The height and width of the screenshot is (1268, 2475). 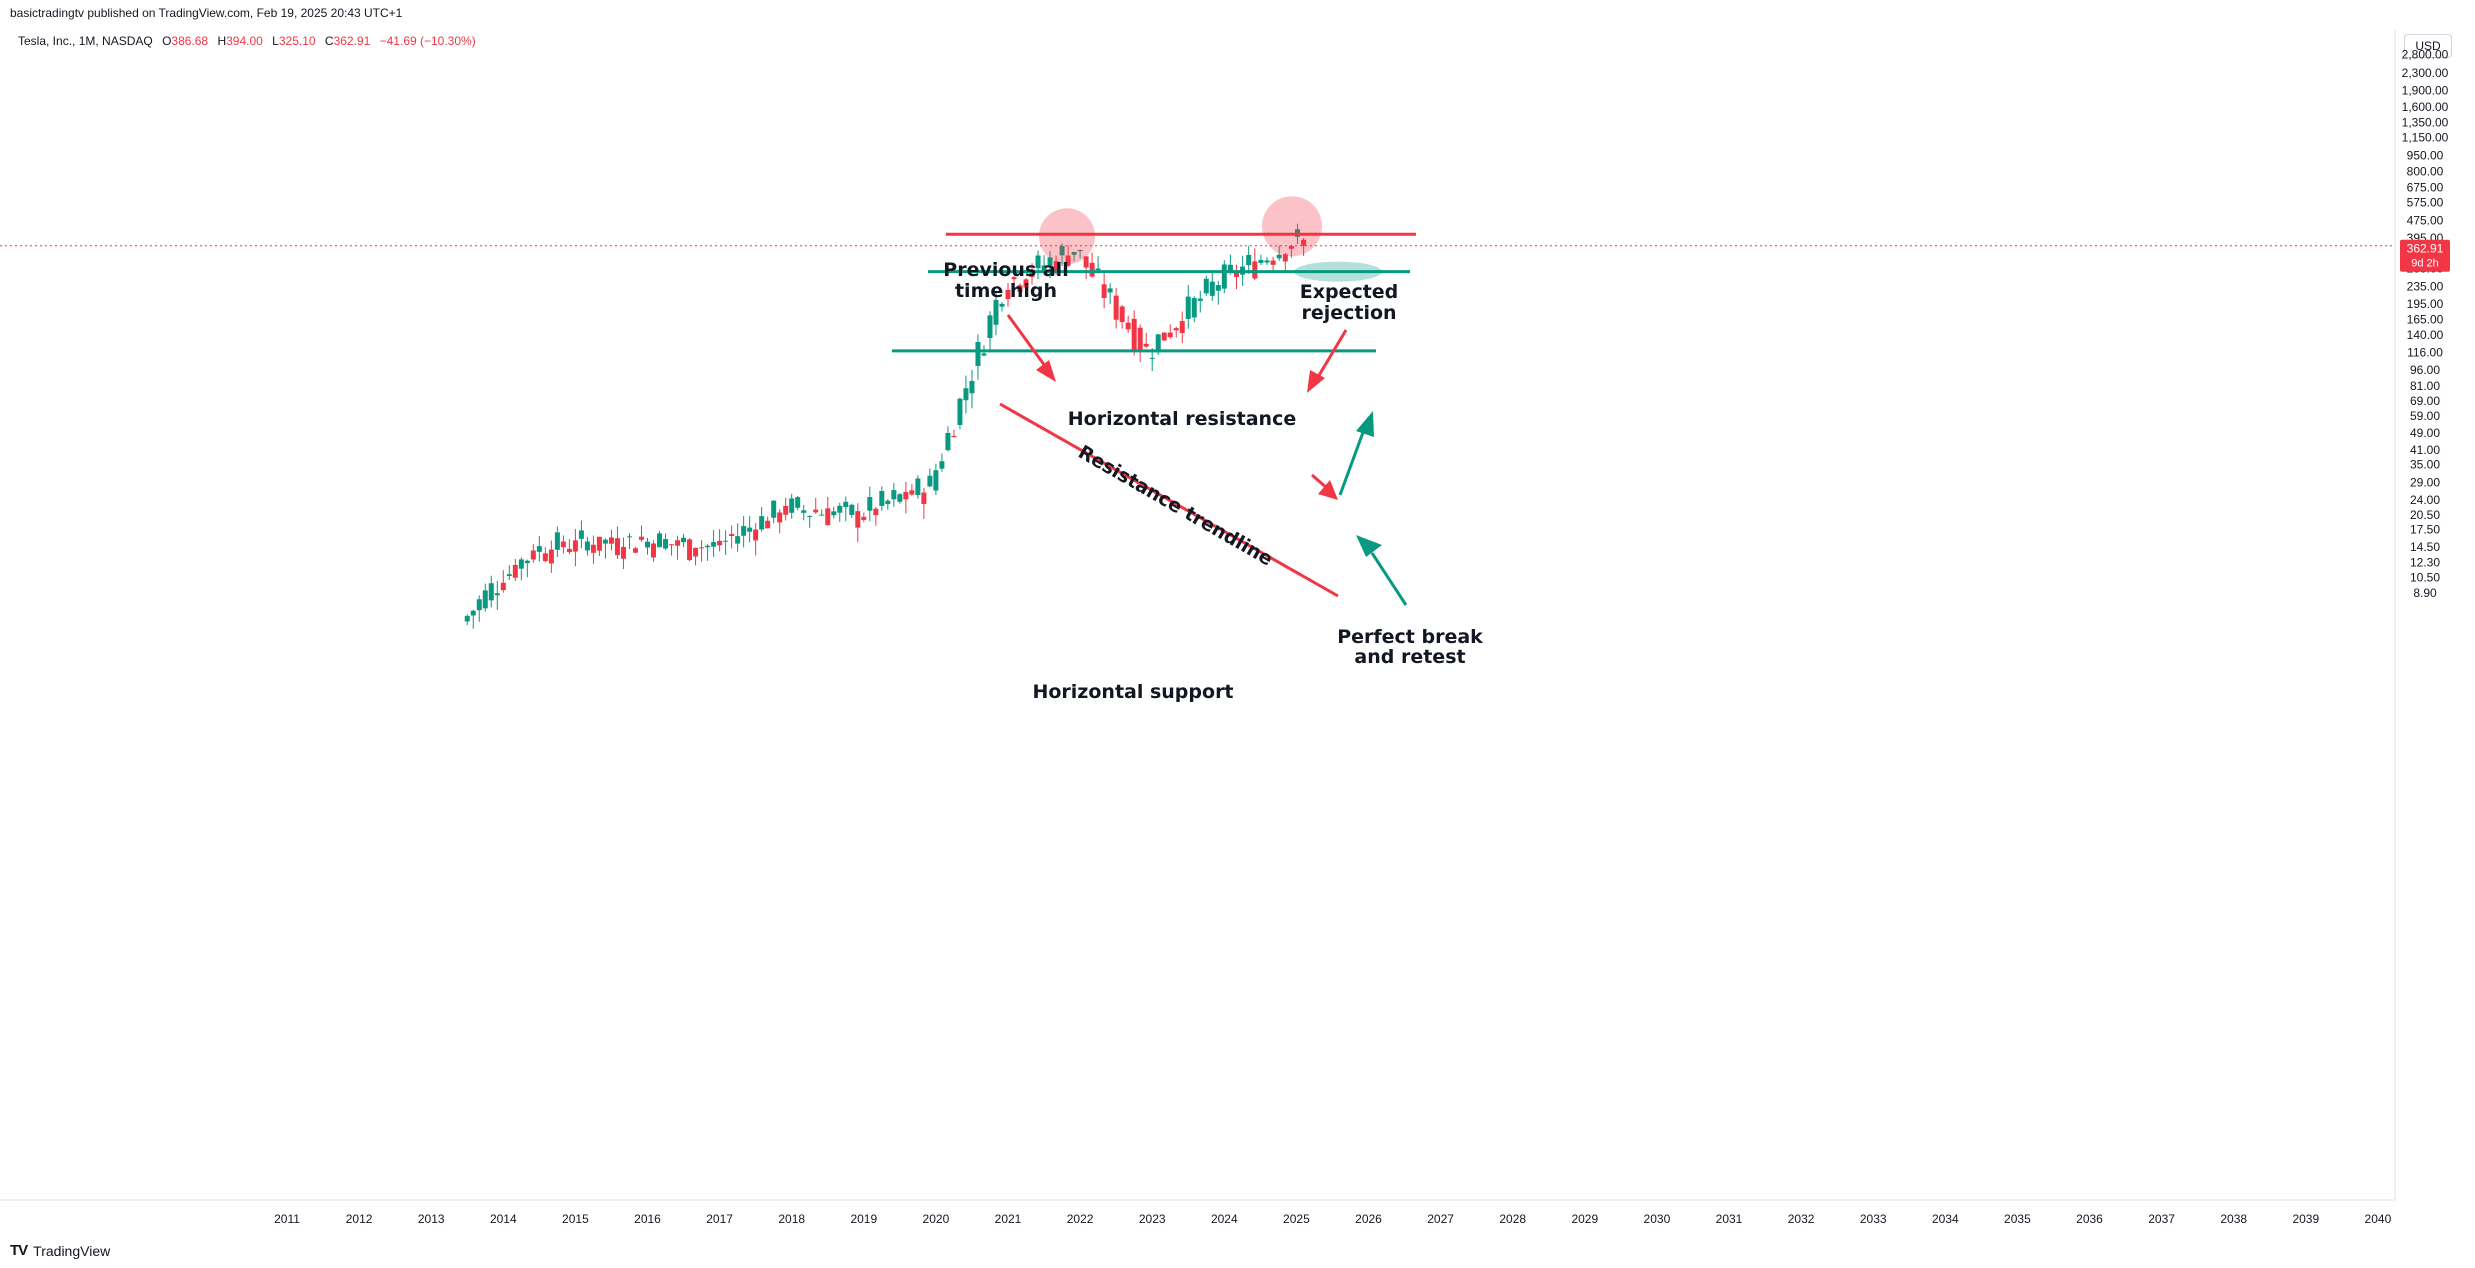 I want to click on price-tick-label: 1,900.00, so click(x=2425, y=91).